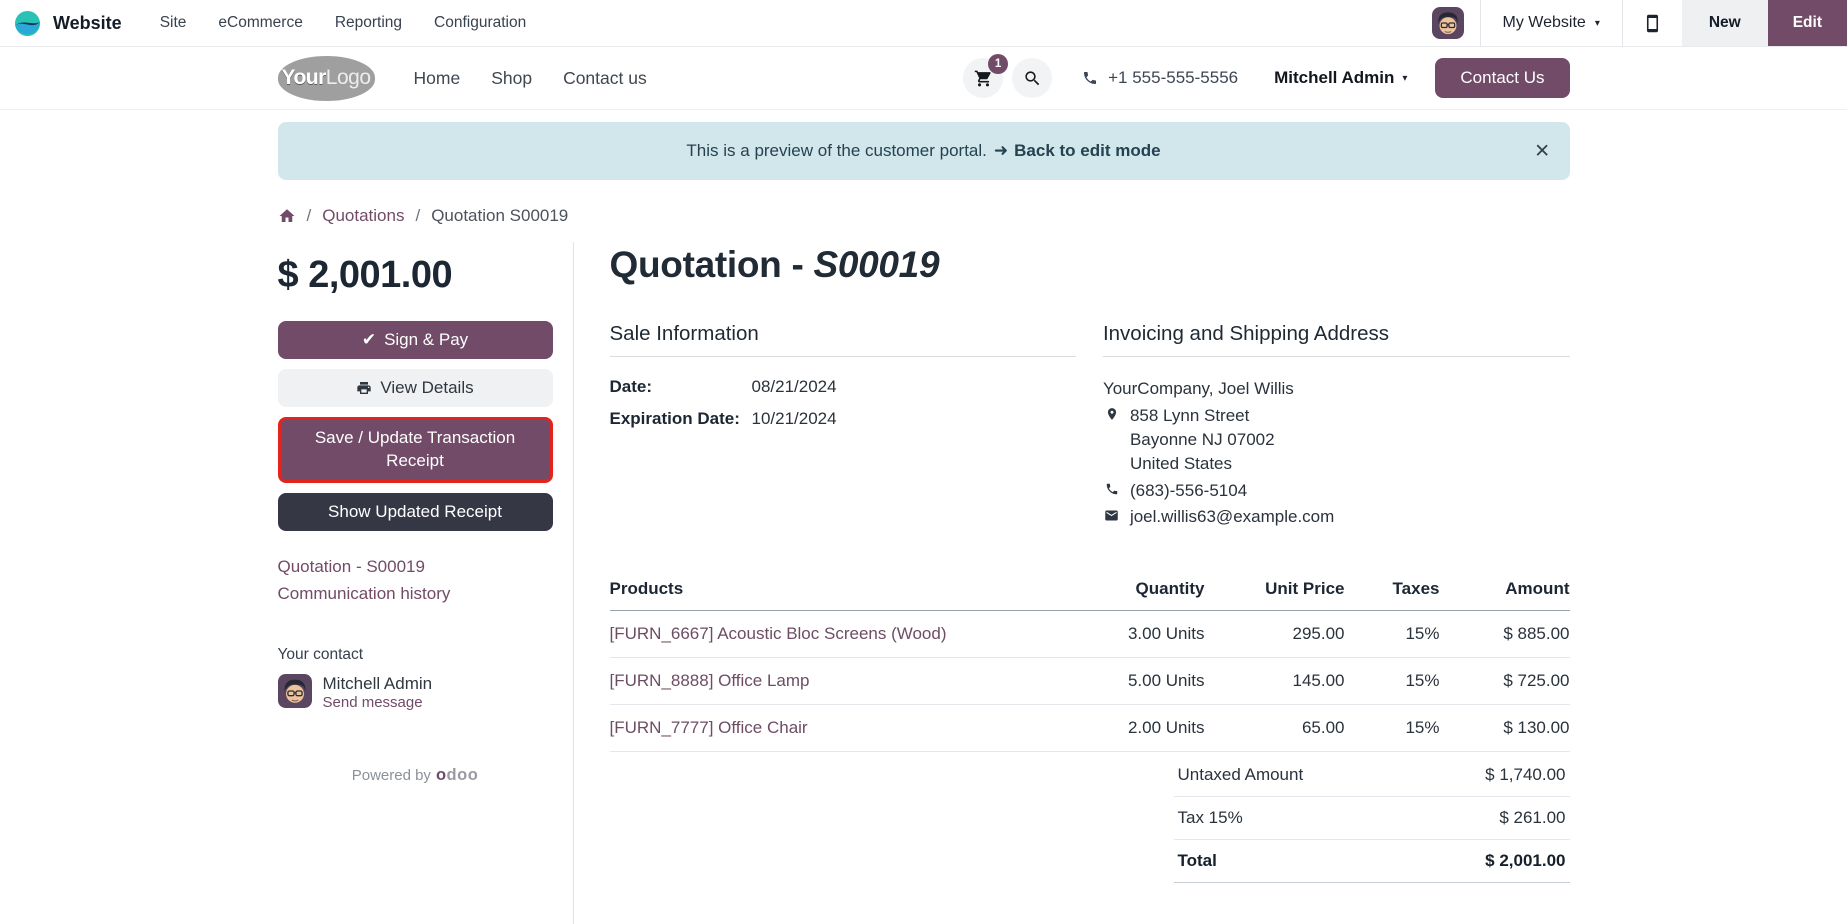  I want to click on address-email-row: joel.willis63@example.com, so click(1336, 517).